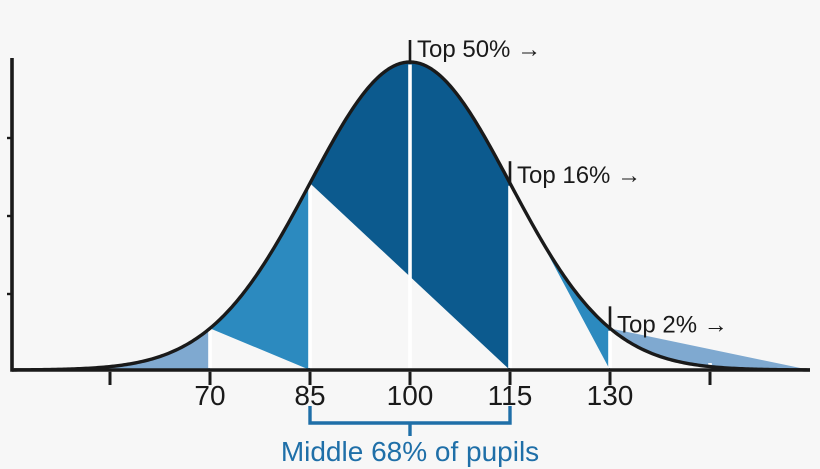  What do you see at coordinates (410, 421) in the screenshot?
I see `middle-68-bracket` at bounding box center [410, 421].